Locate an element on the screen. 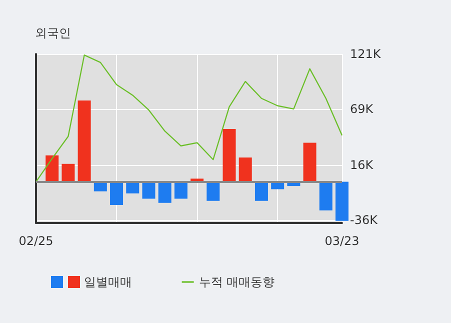 This screenshot has width=451, height=323. y-tick-label: 16K is located at coordinates (362, 165).